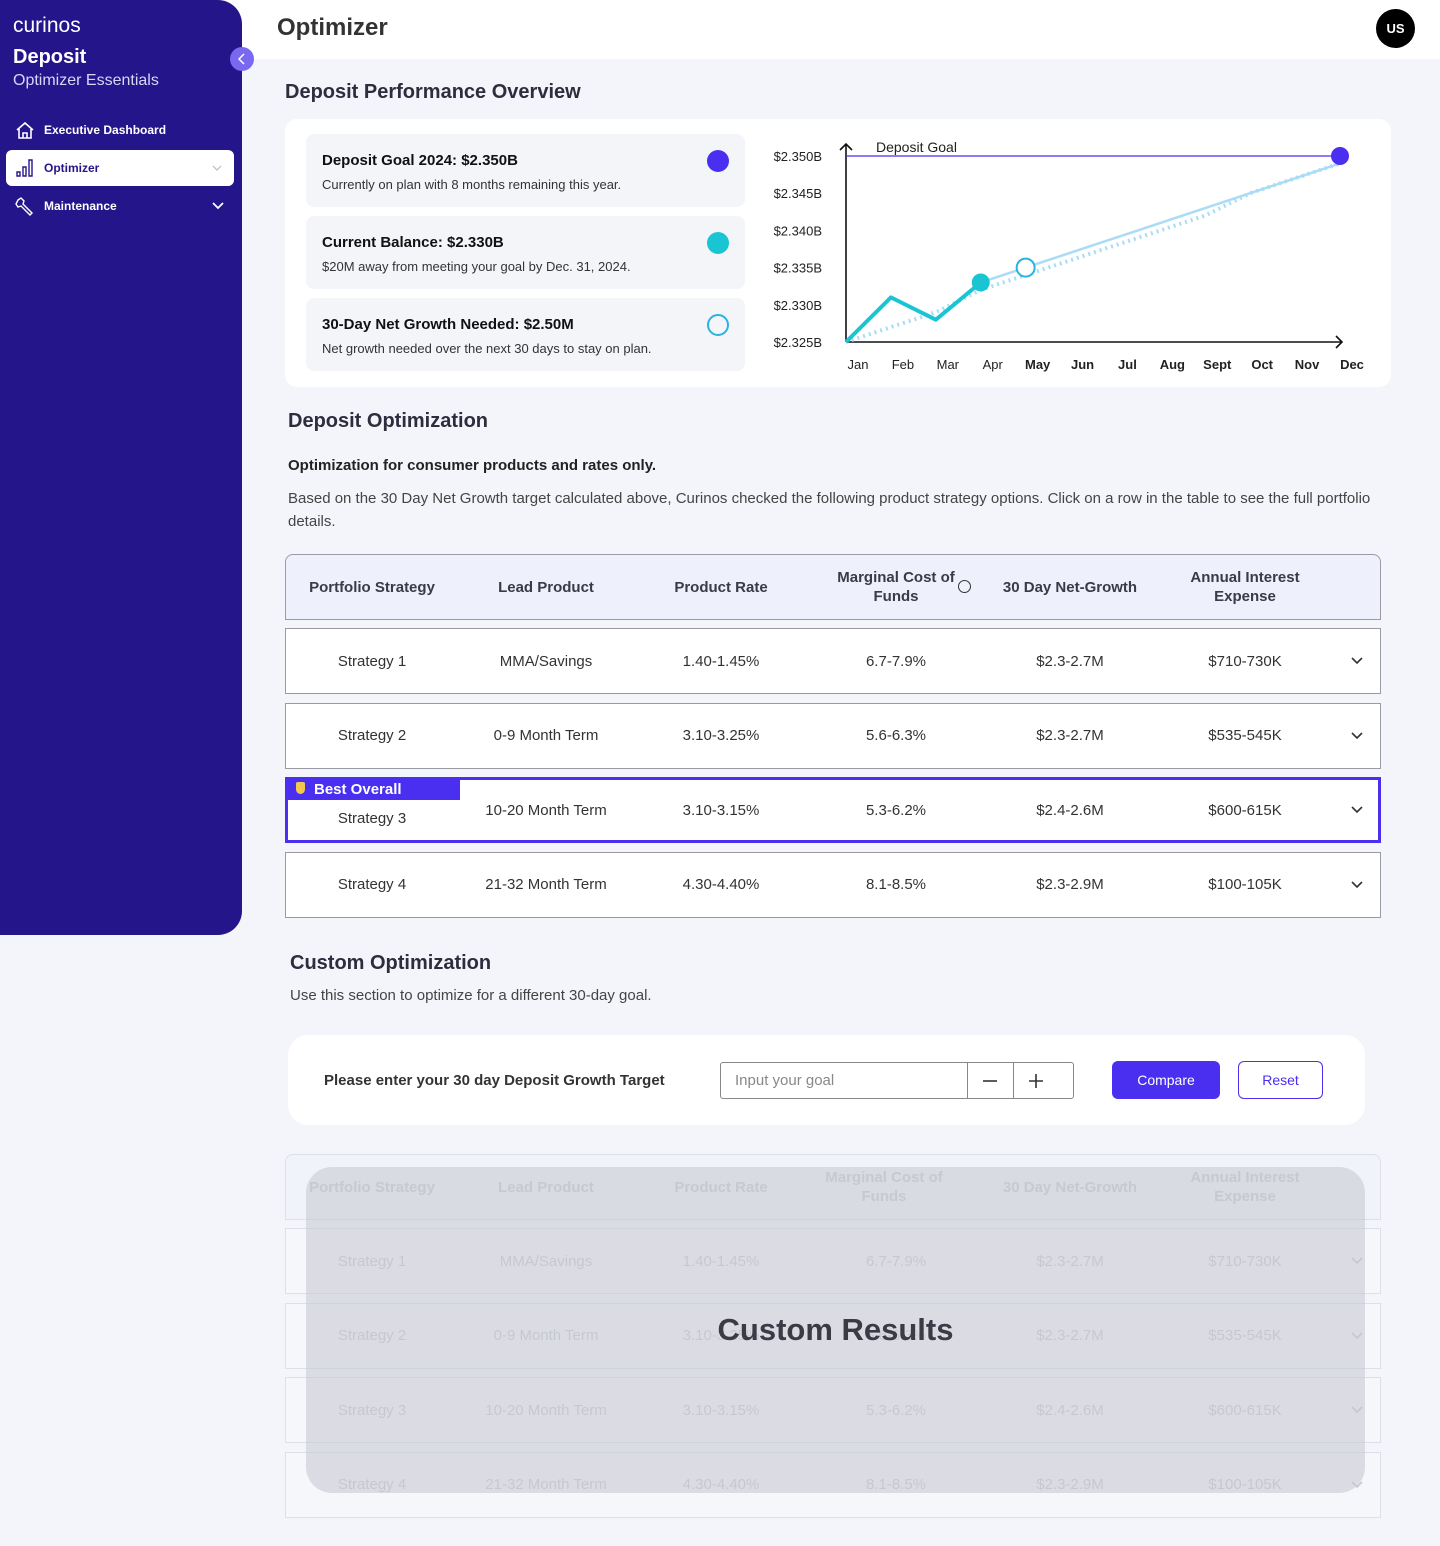  I want to click on y-tick-label: $2.325B, so click(798, 342).